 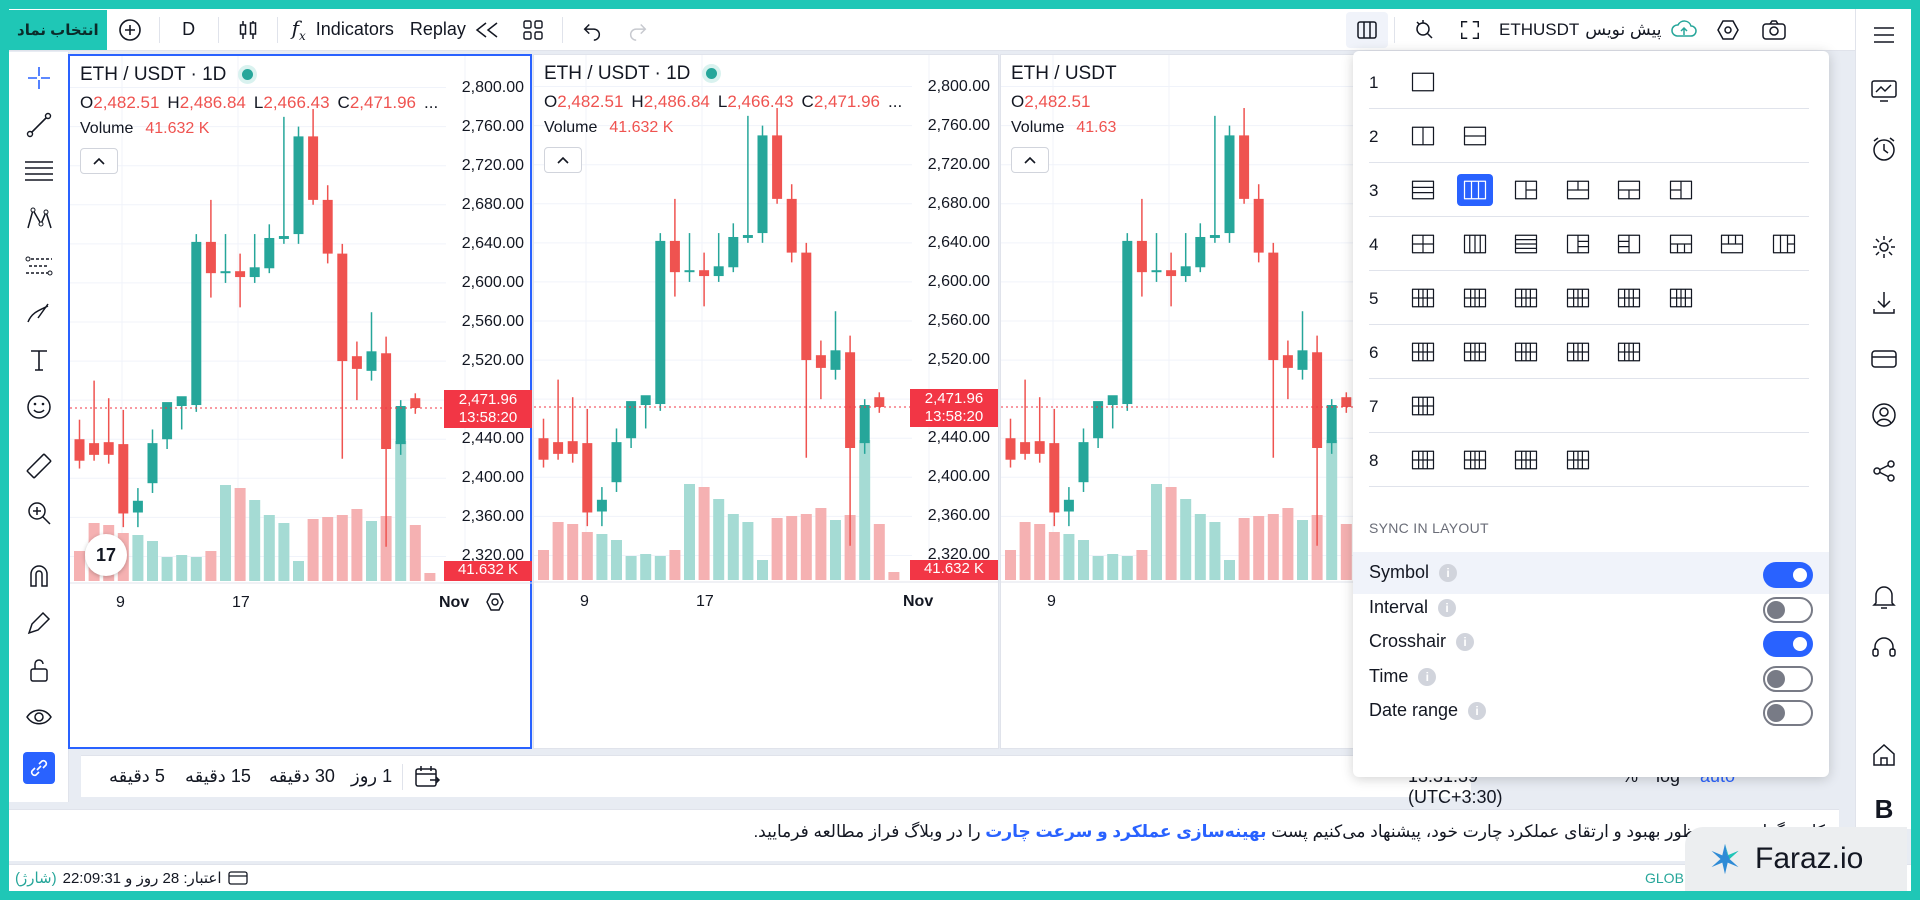 What do you see at coordinates (106, 555) in the screenshot?
I see `tv-logo-icon: 17` at bounding box center [106, 555].